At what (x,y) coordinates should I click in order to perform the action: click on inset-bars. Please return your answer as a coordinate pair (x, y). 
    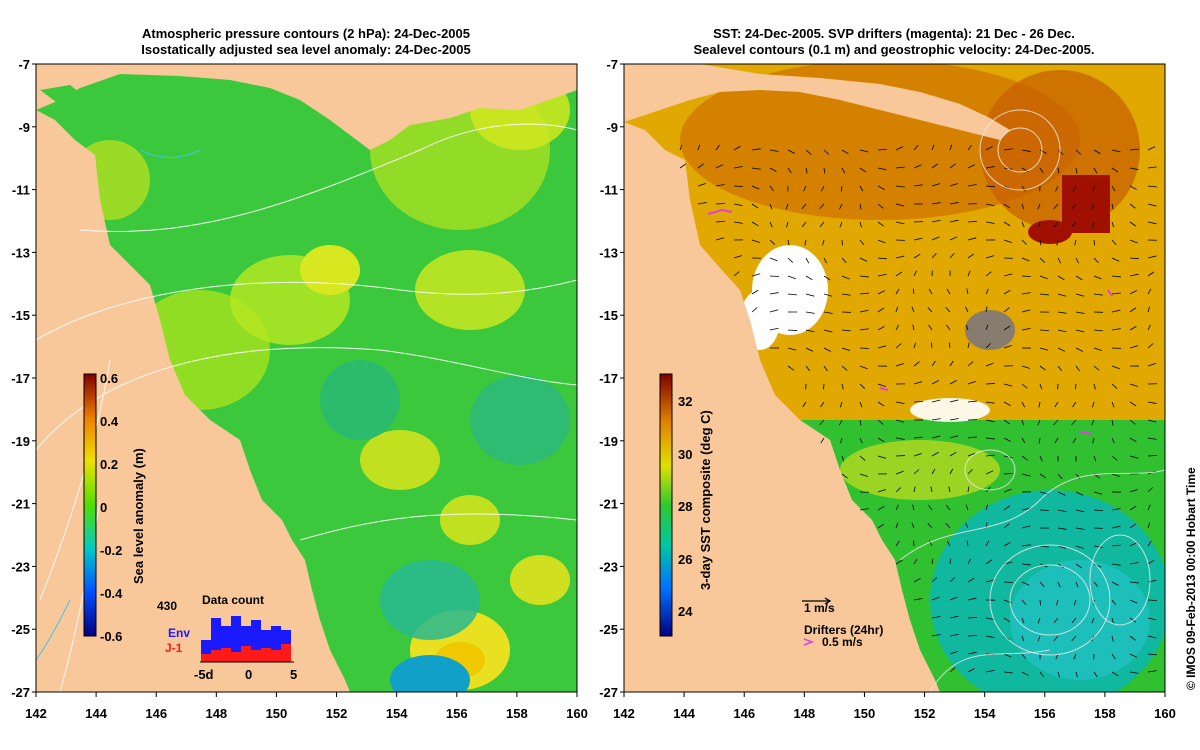
    Looking at the image, I should click on (246, 639).